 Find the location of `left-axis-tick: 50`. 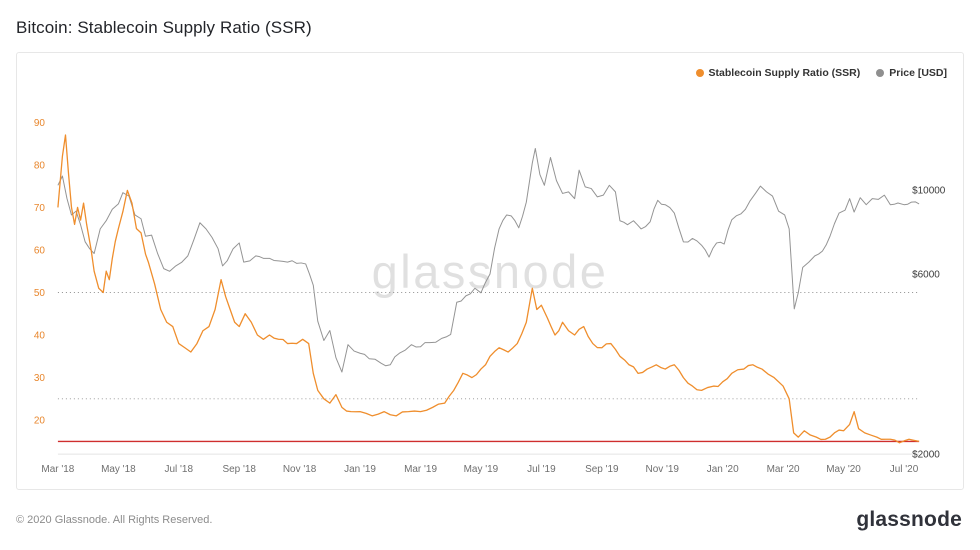

left-axis-tick: 50 is located at coordinates (40, 293).